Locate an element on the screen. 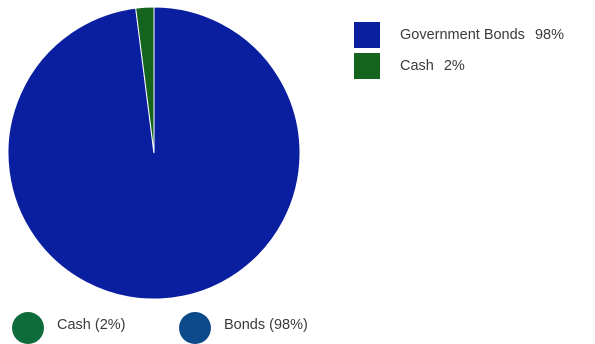  pie-slice-cash is located at coordinates (145, 80).